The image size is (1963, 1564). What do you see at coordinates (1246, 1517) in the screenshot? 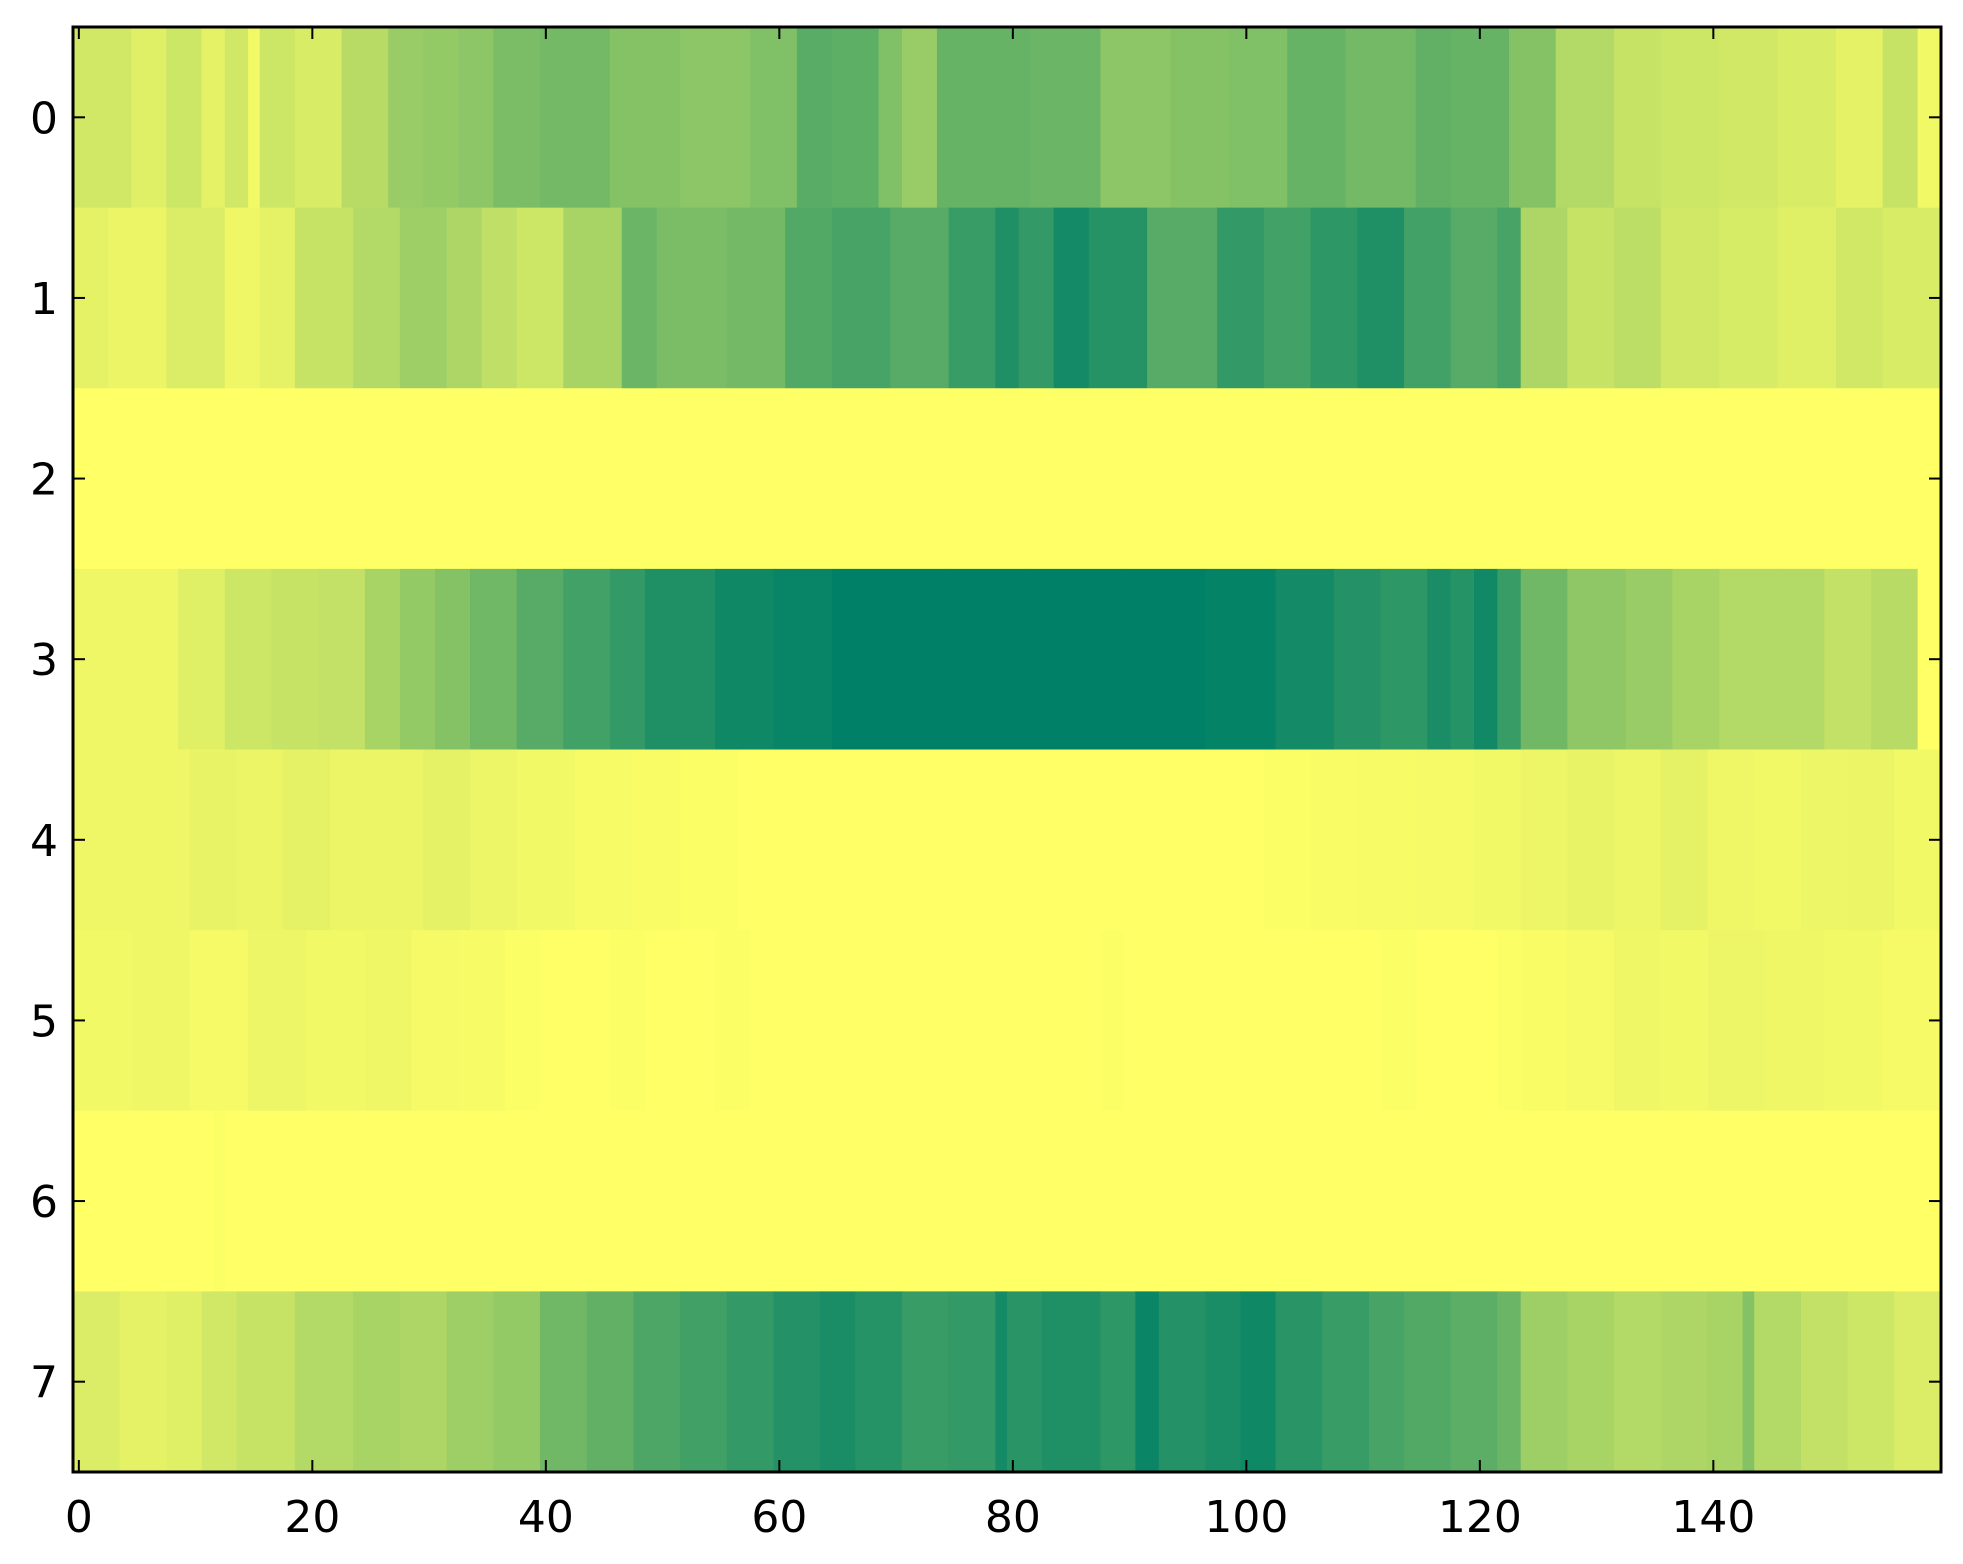
I see `x-tick-label: 100` at bounding box center [1246, 1517].